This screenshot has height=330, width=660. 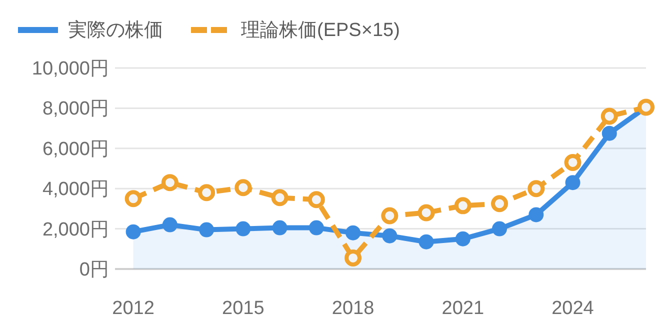 I want to click on y-tick-label: 0円, so click(x=94, y=270).